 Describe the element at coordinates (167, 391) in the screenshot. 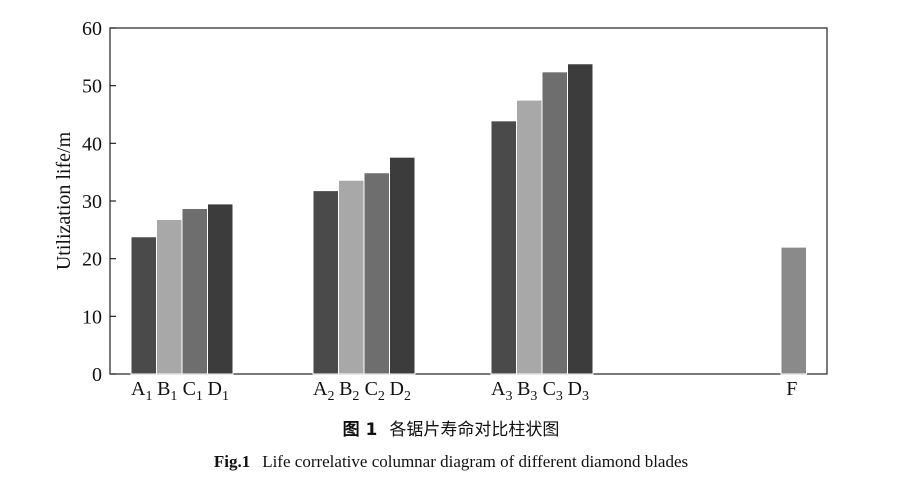

I see `x-tick-label: B1` at that location.